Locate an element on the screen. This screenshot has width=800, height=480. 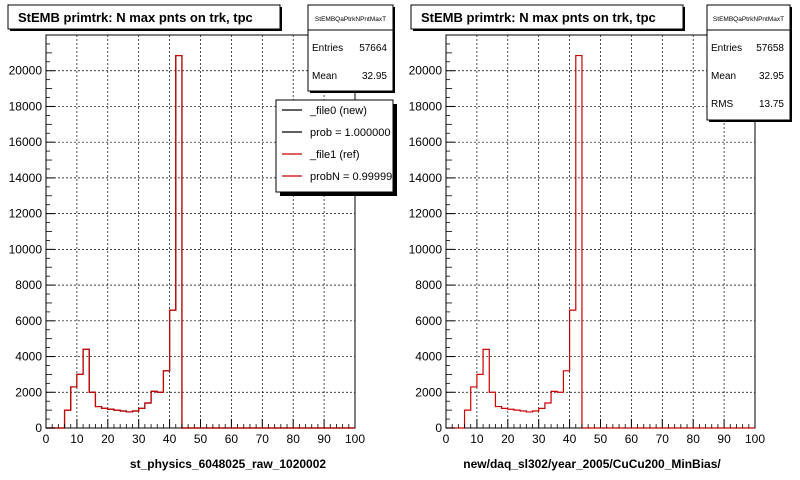
stats-entries-value: 57664 is located at coordinates (373, 48).